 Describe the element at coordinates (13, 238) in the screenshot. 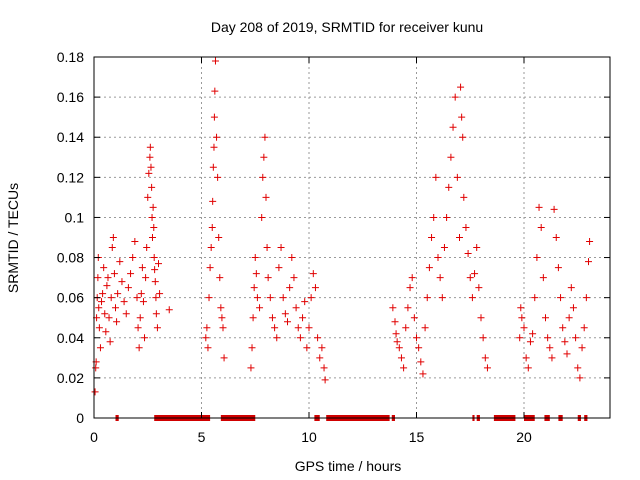

I see `y-axis-label: SRMTID / TECUs` at that location.